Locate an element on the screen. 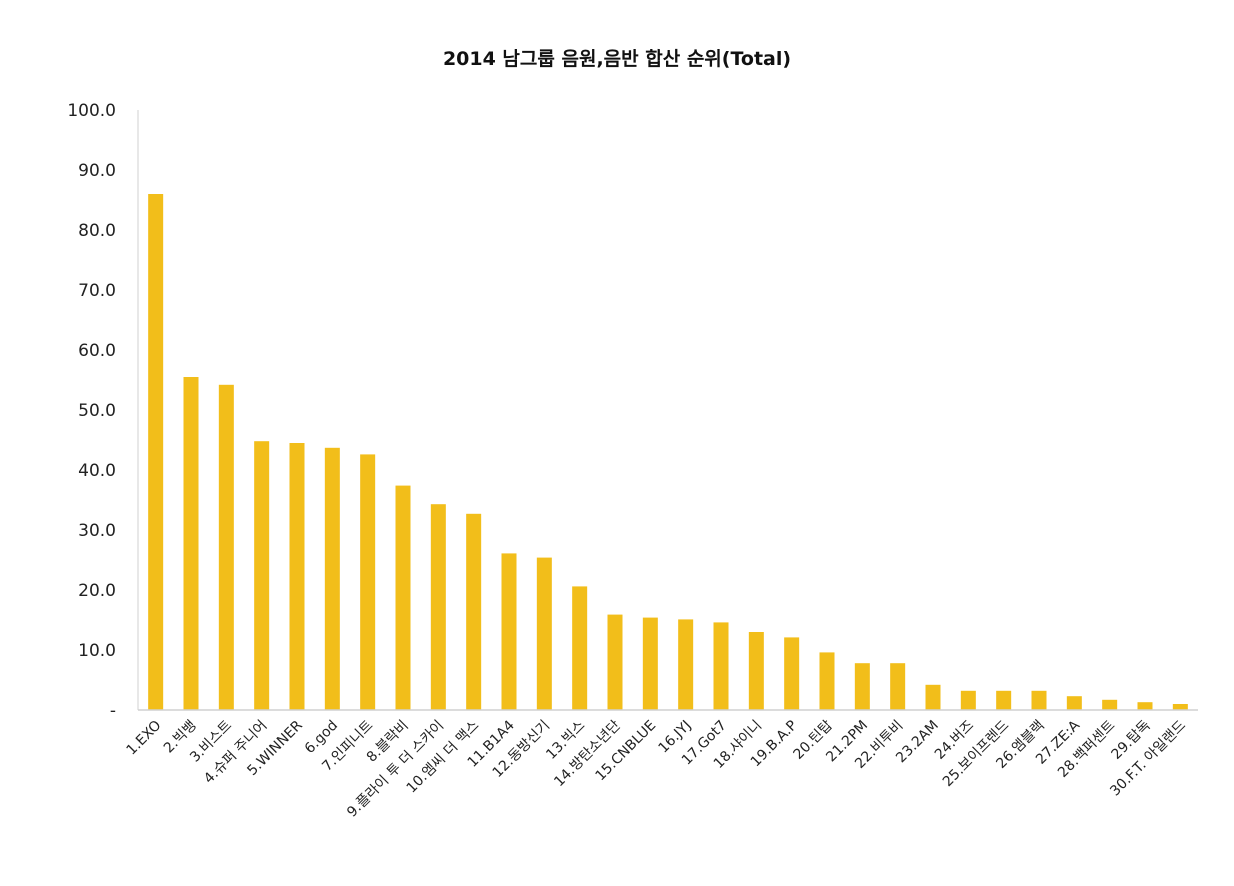  y-tick-label: 20.0 is located at coordinates (97, 591).